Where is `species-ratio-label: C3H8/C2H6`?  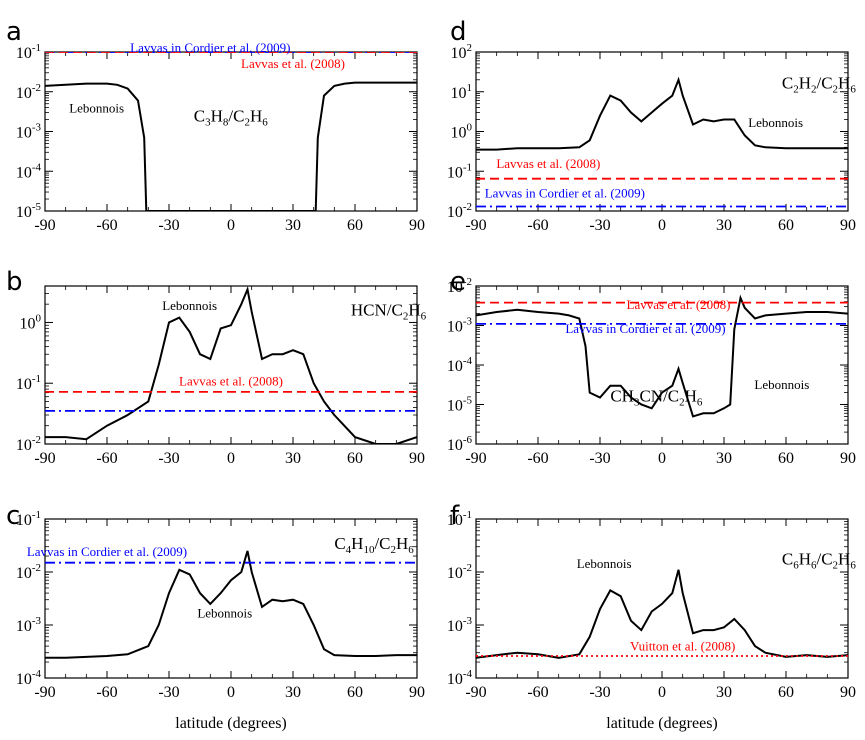
species-ratio-label: C3H8/C2H6 is located at coordinates (231, 117).